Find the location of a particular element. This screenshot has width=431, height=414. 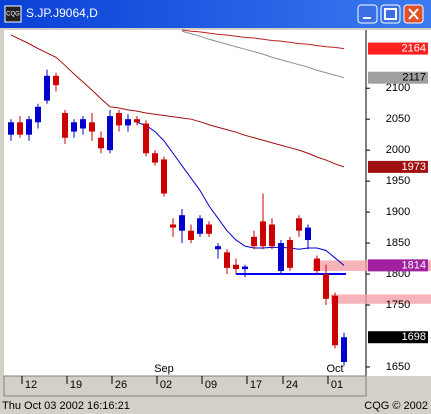

status-copyright: CQG © 2002 is located at coordinates (396, 406).